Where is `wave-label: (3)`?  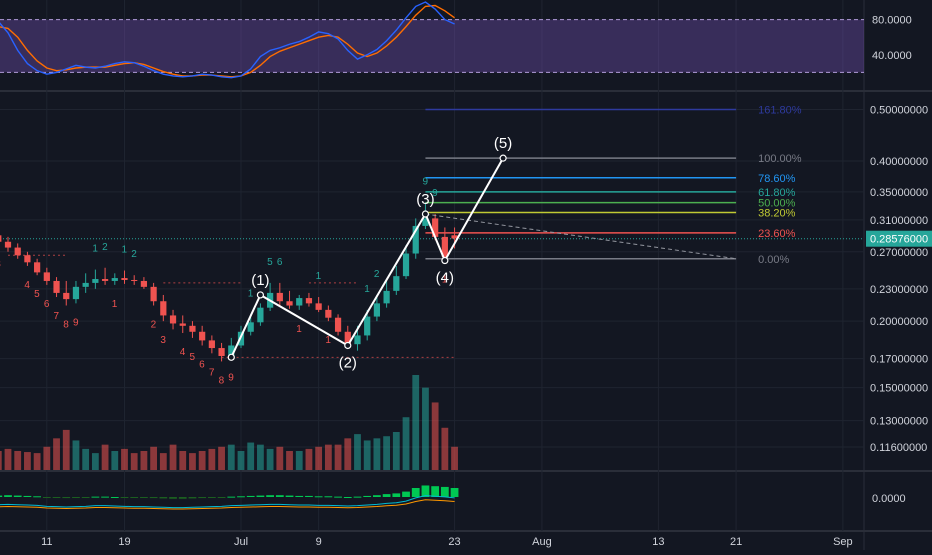
wave-label: (3) is located at coordinates (425, 199).